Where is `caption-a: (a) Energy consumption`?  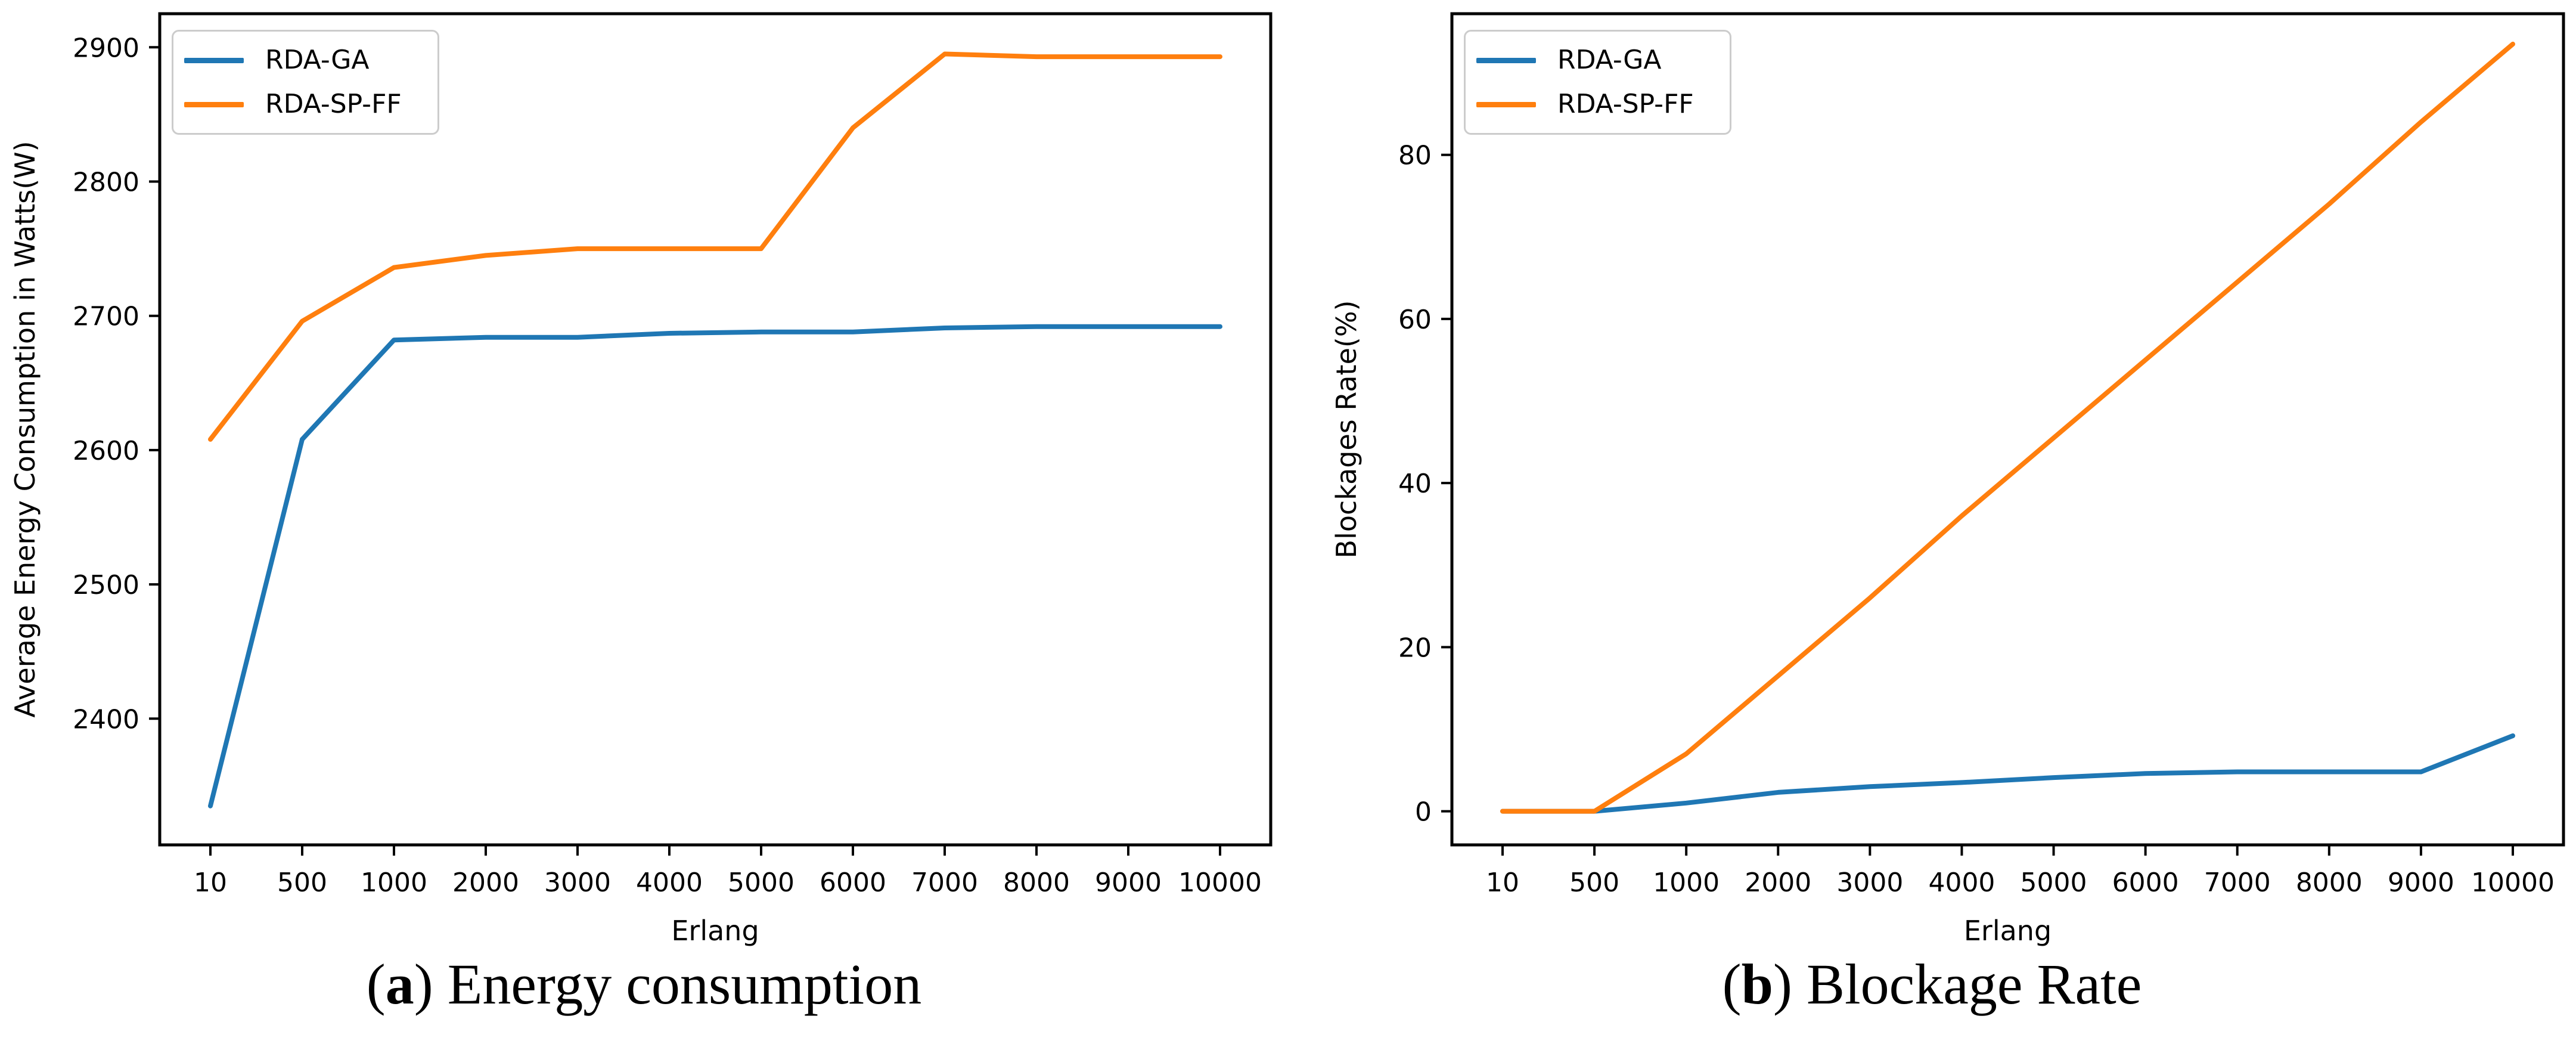 caption-a: (a) Energy consumption is located at coordinates (644, 984).